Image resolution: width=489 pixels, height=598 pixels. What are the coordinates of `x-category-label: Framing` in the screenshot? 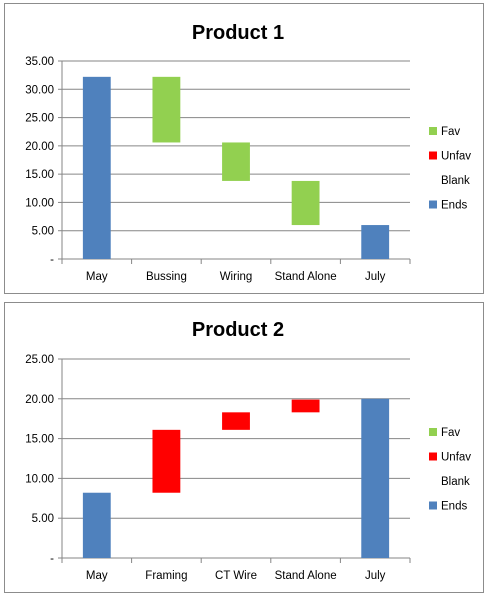 It's located at (166, 576).